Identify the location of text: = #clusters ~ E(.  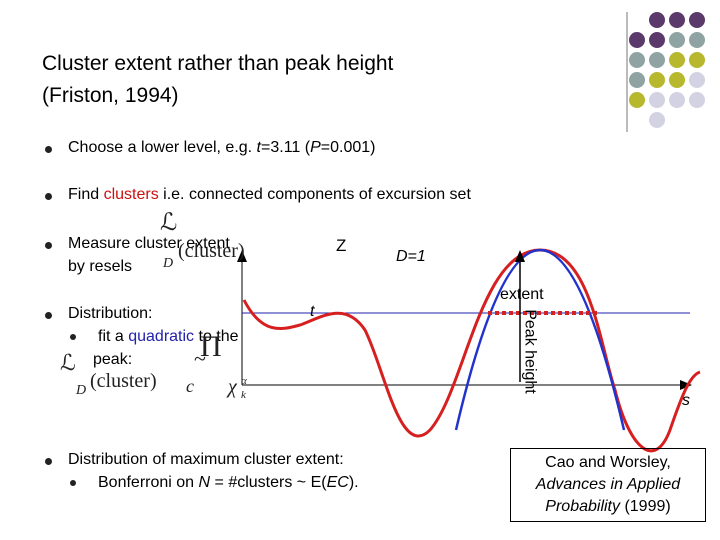
(268, 482).